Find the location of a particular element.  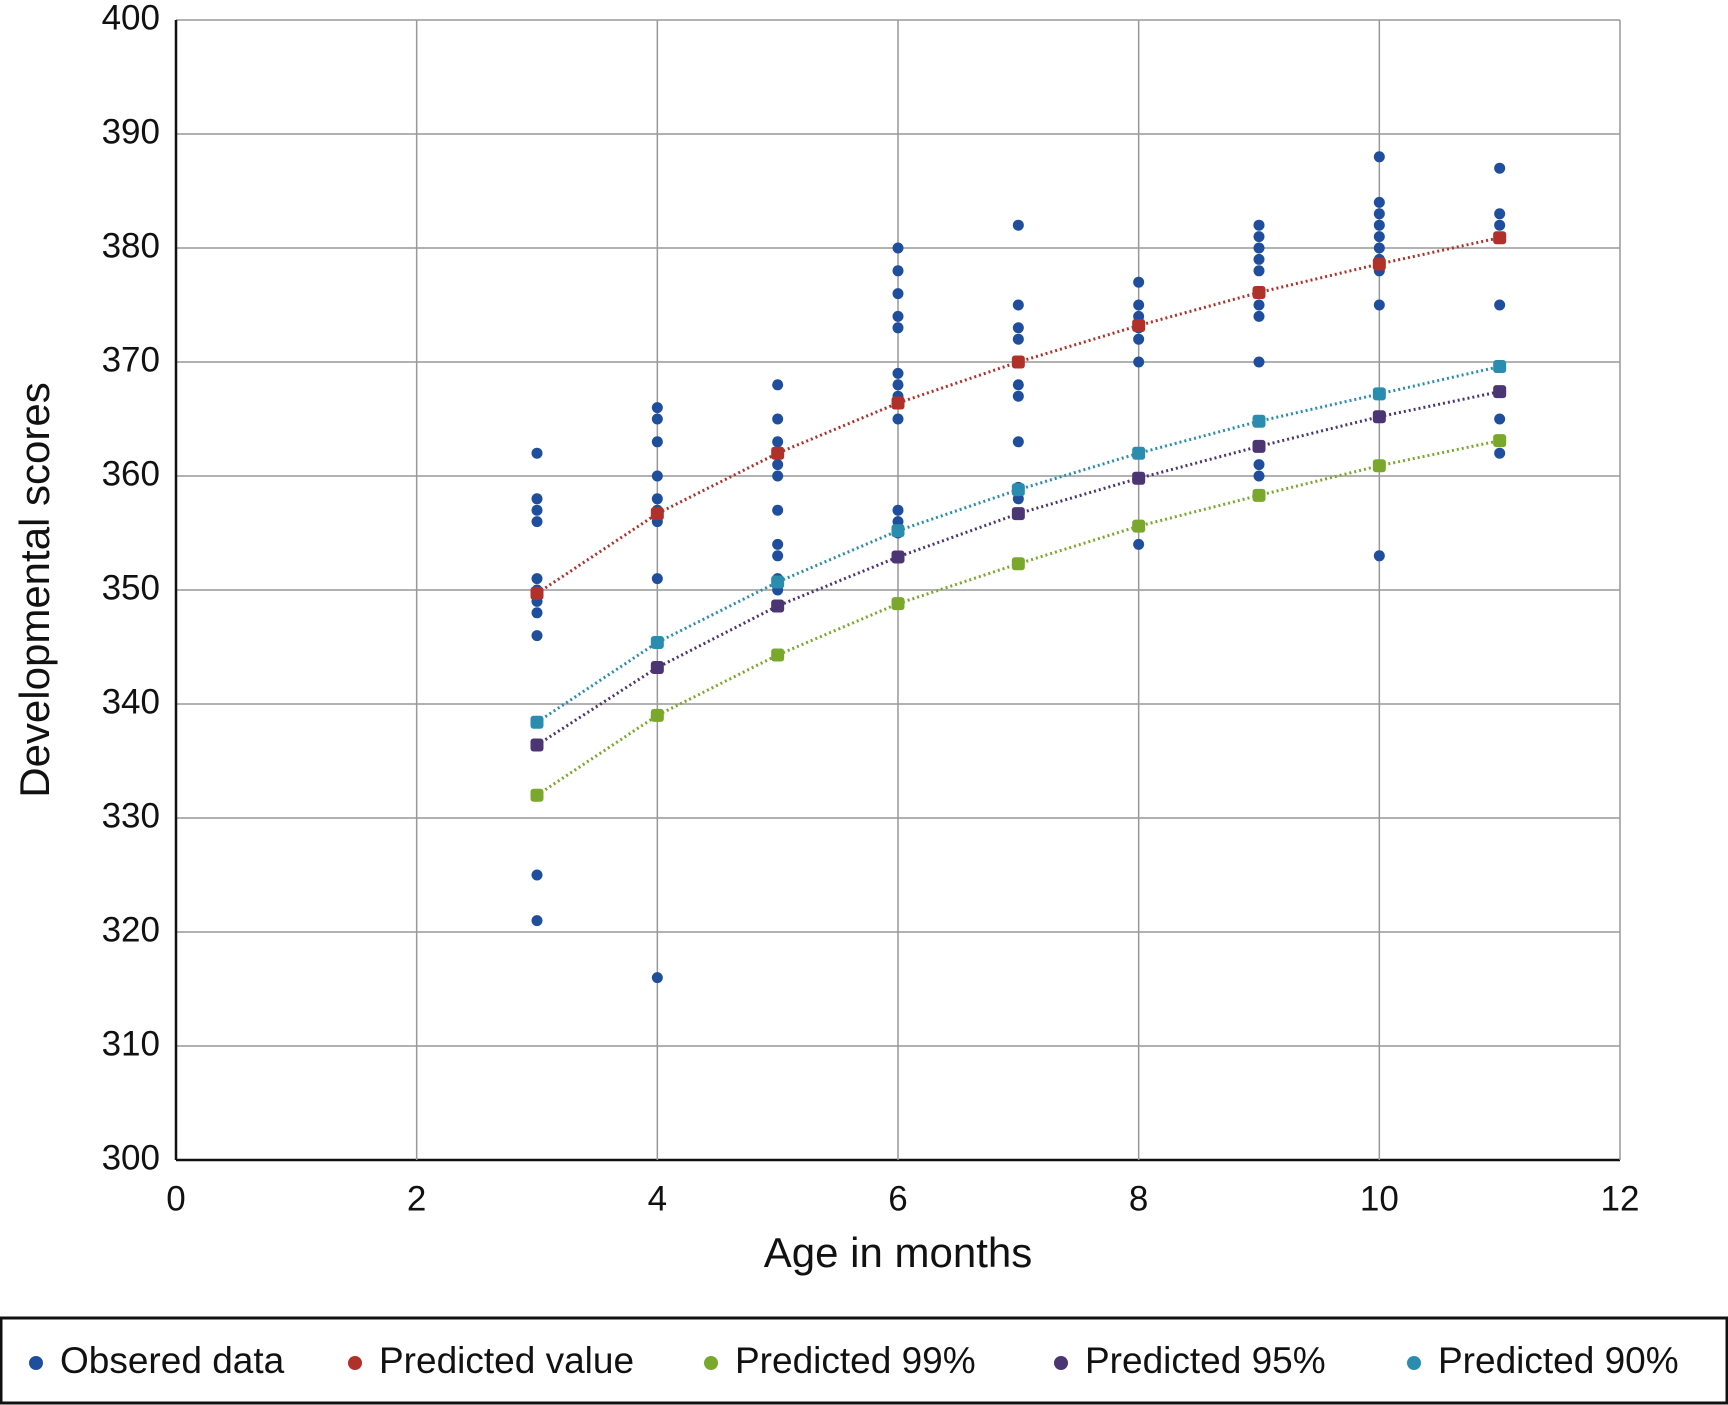

x-tick-label: 2 is located at coordinates (416, 1198).